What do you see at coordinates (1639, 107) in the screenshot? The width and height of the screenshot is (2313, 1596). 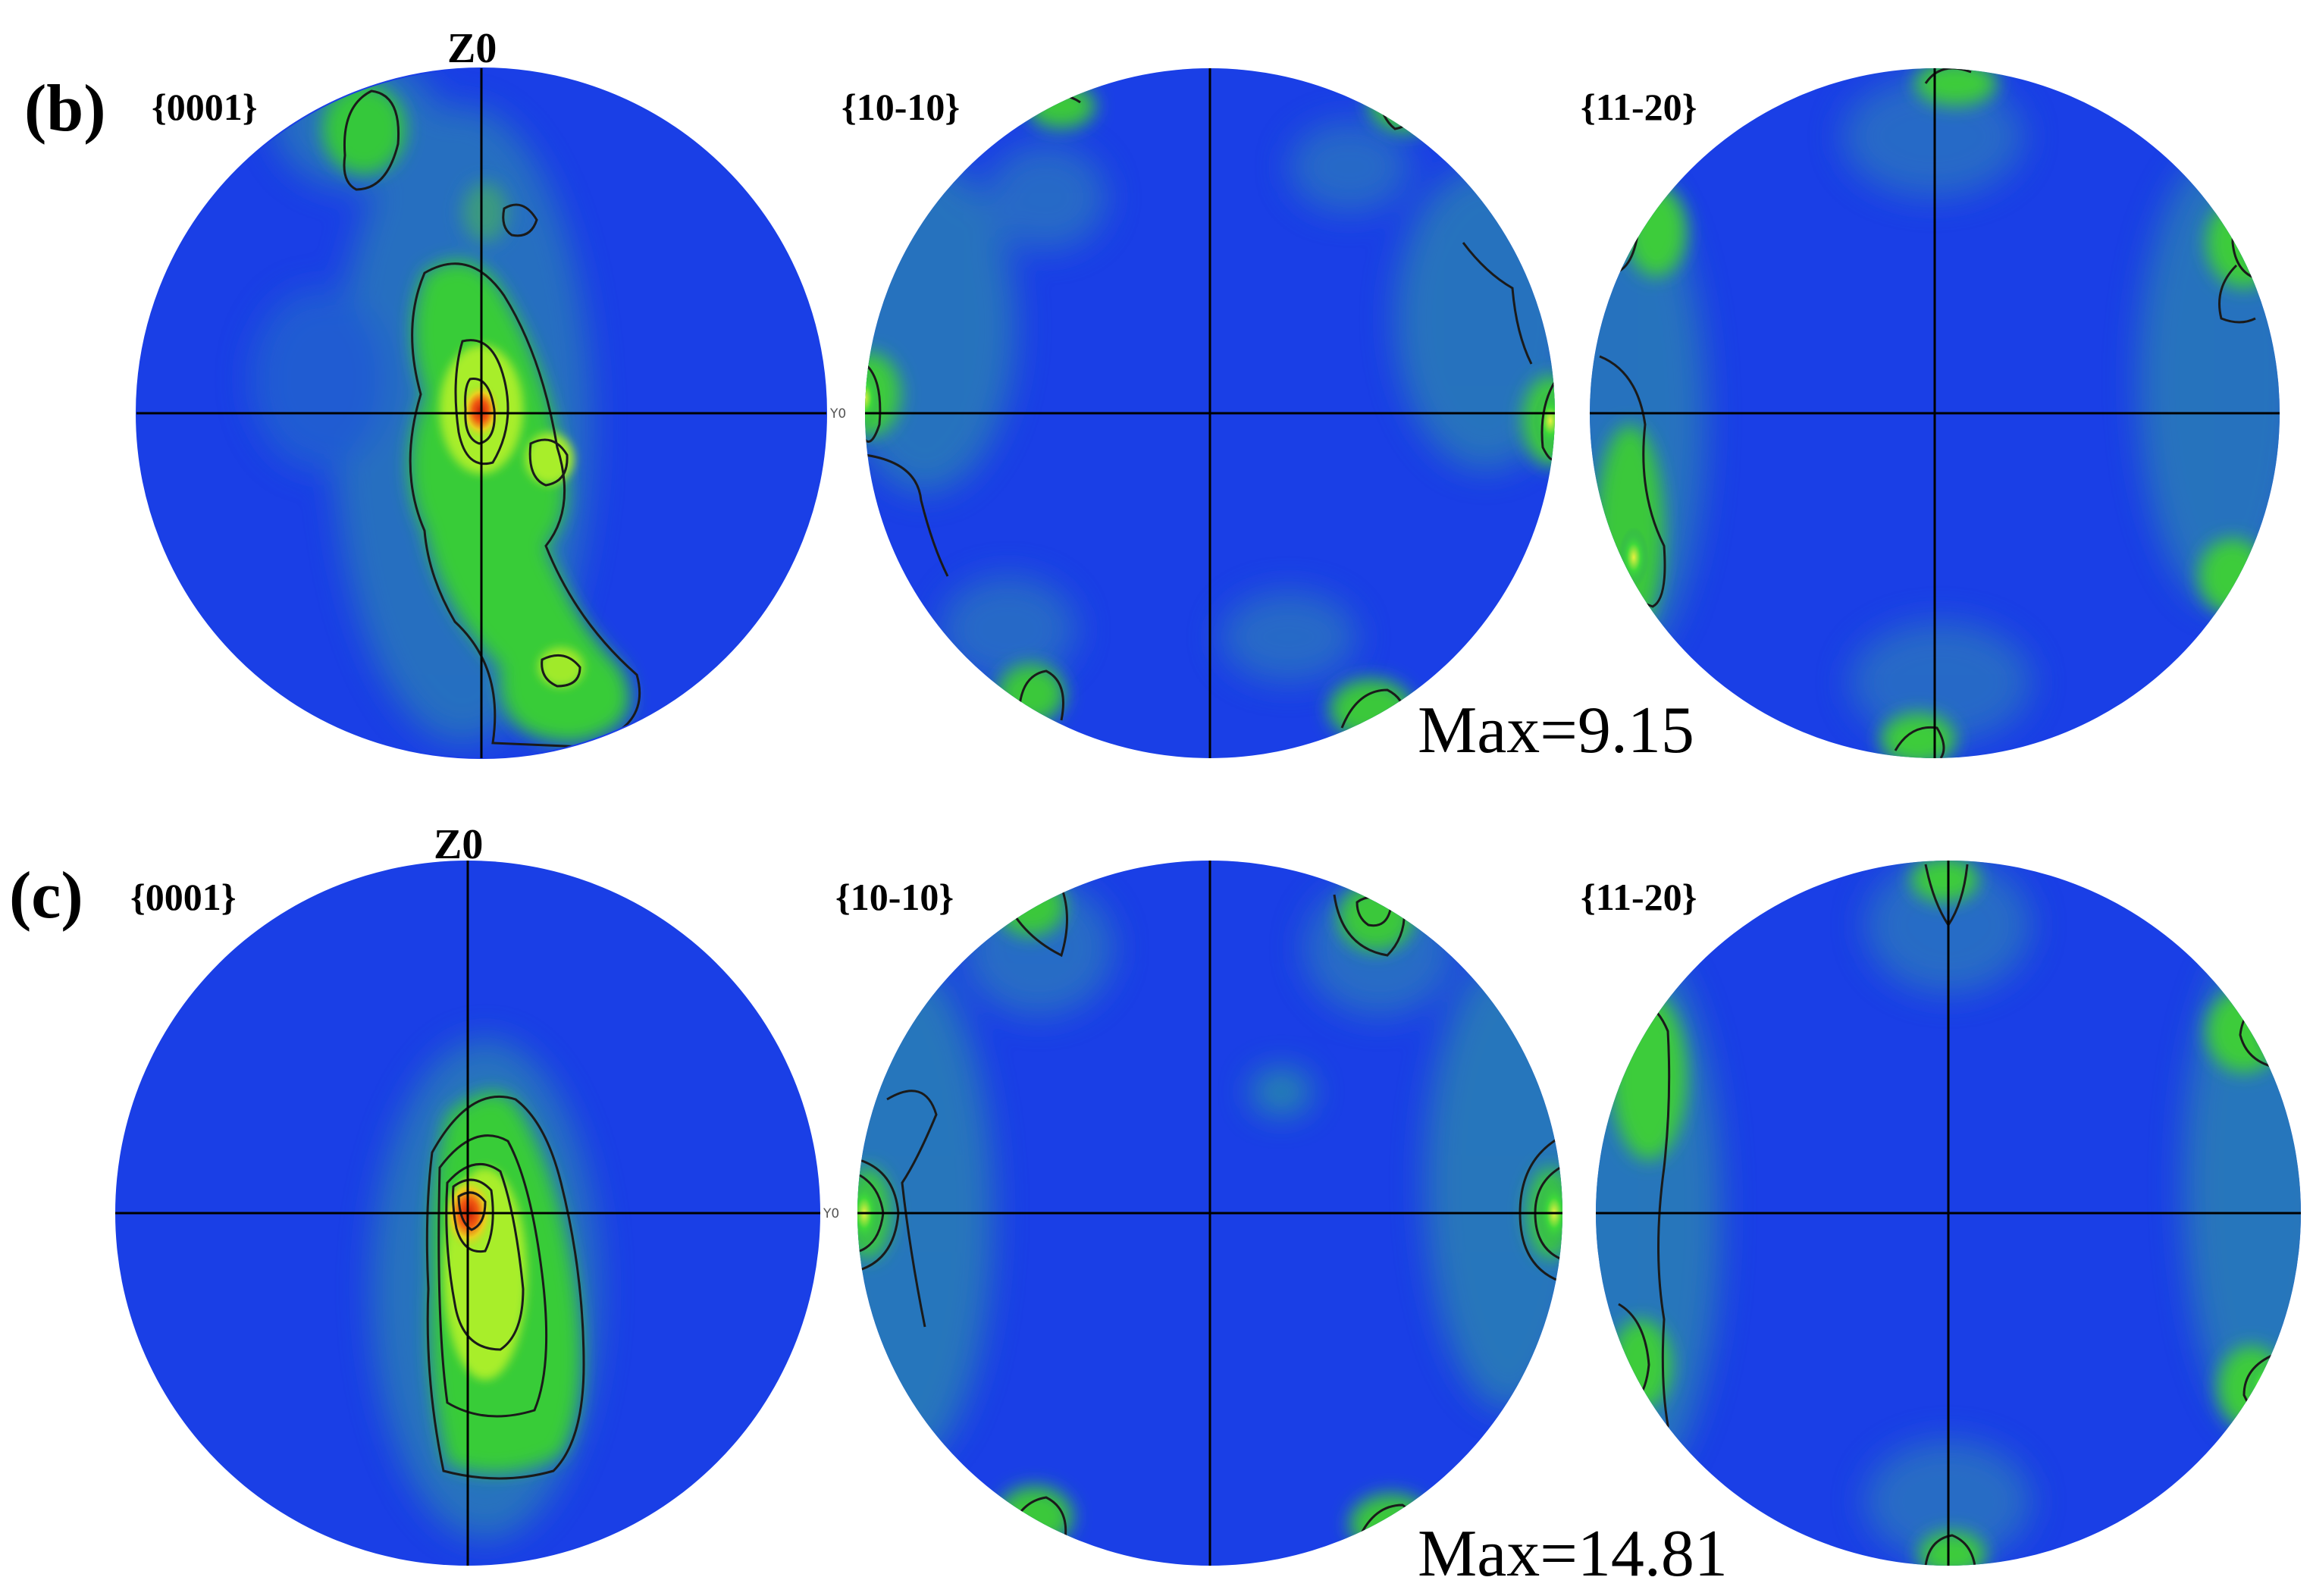 I see `plane-label-11-20: {11-20}` at bounding box center [1639, 107].